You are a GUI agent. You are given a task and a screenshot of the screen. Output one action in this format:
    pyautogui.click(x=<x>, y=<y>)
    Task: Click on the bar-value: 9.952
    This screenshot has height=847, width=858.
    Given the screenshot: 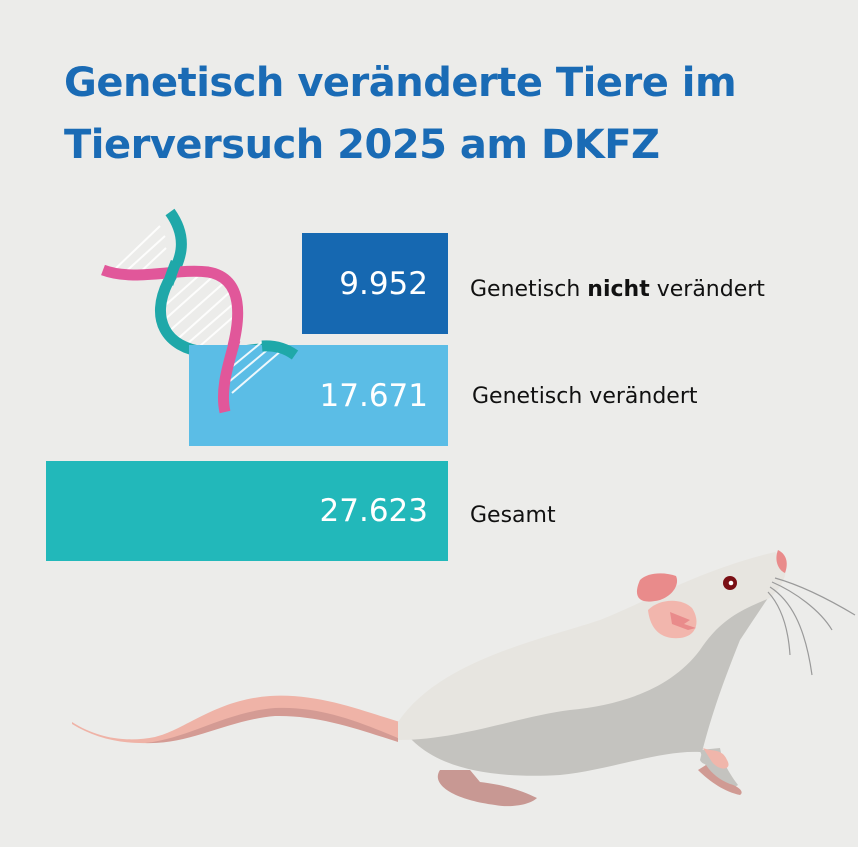 What is the action you would take?
    pyautogui.click(x=383, y=283)
    